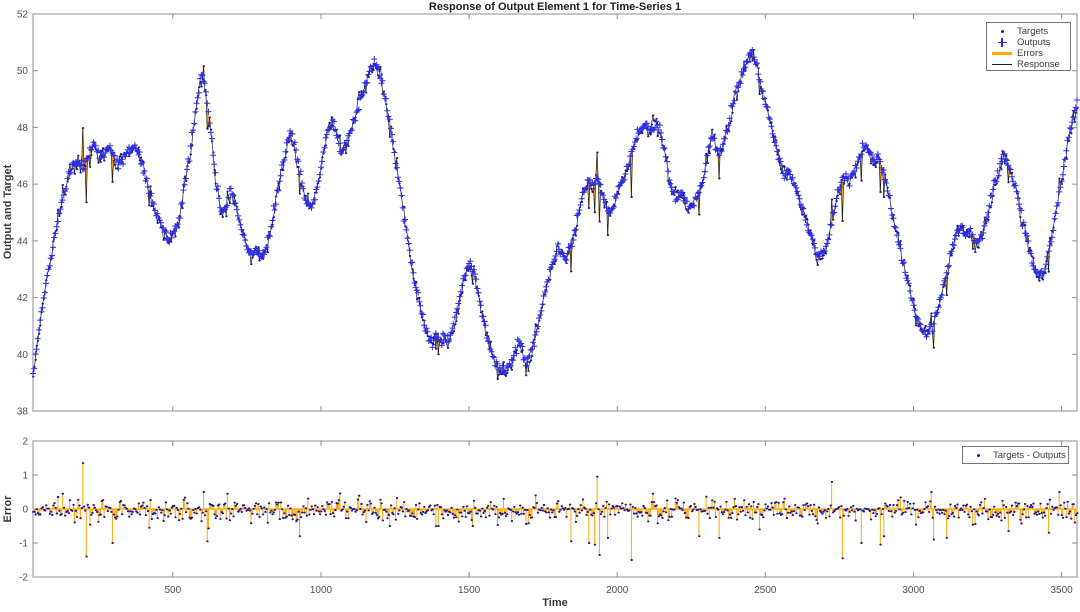  What do you see at coordinates (1002, 53) in the screenshot?
I see `errors-line-icon` at bounding box center [1002, 53].